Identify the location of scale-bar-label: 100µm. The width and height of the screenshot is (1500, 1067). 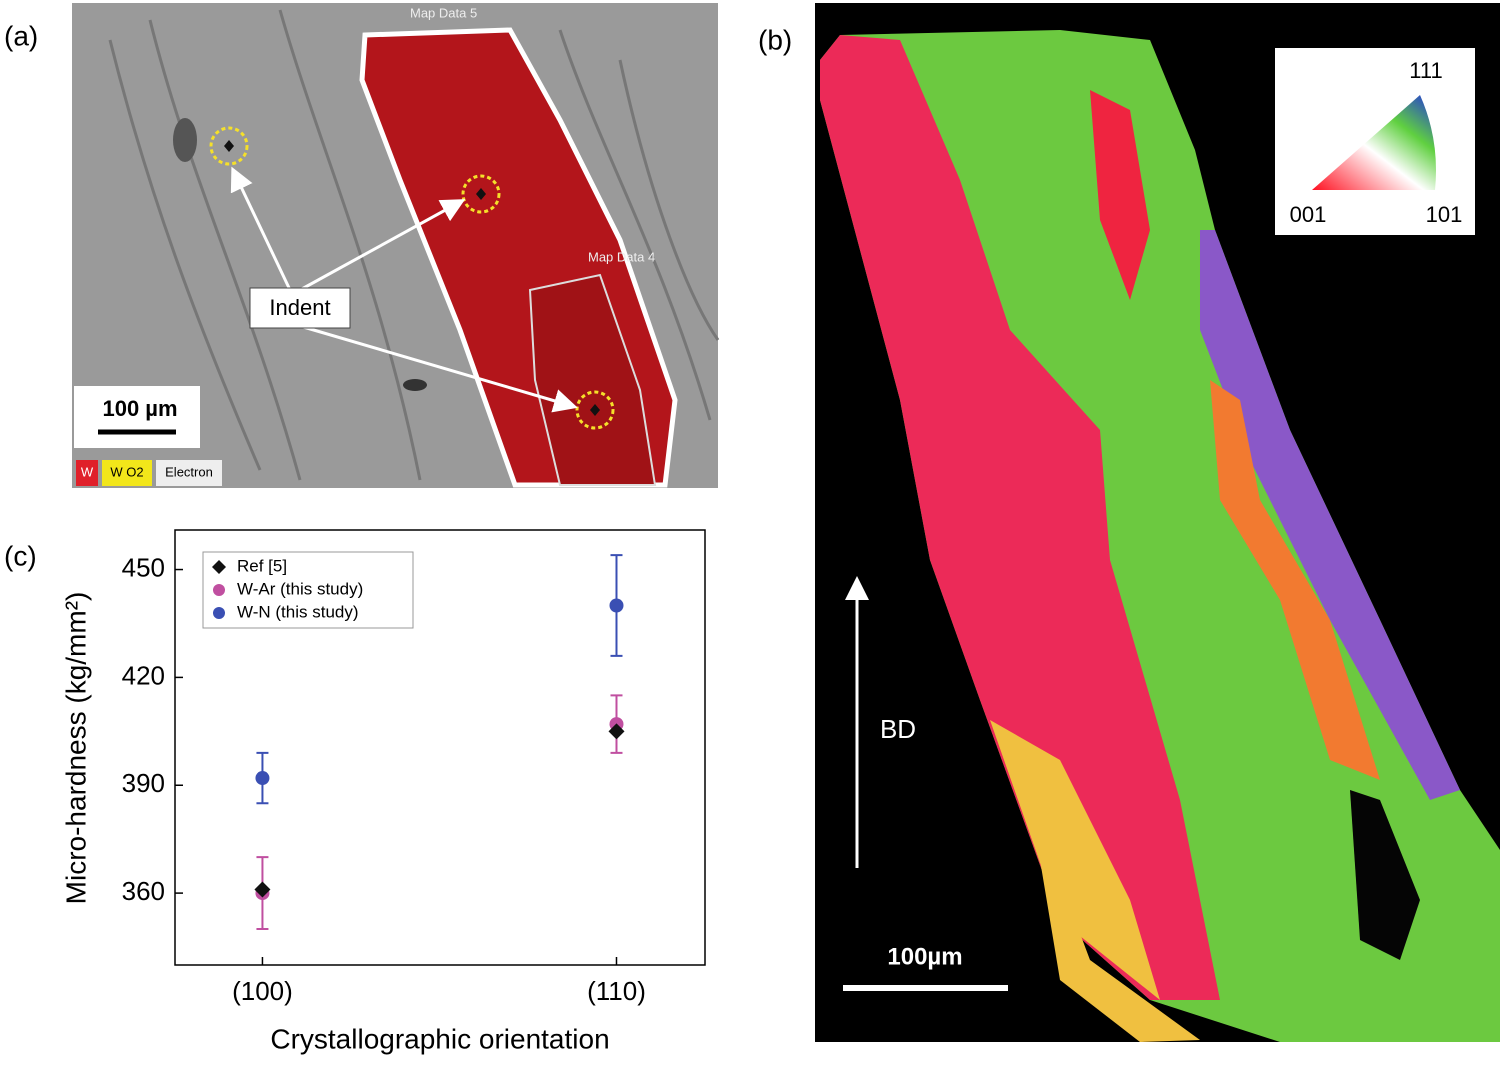
(924, 956).